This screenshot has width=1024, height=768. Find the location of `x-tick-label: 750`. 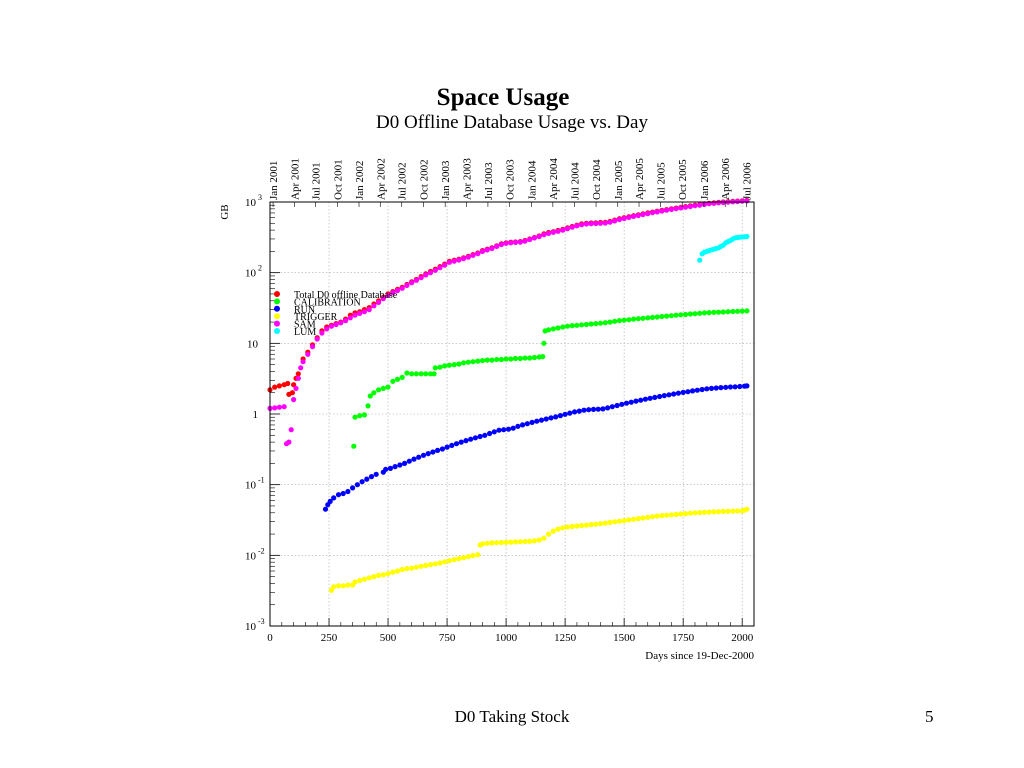

x-tick-label: 750 is located at coordinates (447, 638).